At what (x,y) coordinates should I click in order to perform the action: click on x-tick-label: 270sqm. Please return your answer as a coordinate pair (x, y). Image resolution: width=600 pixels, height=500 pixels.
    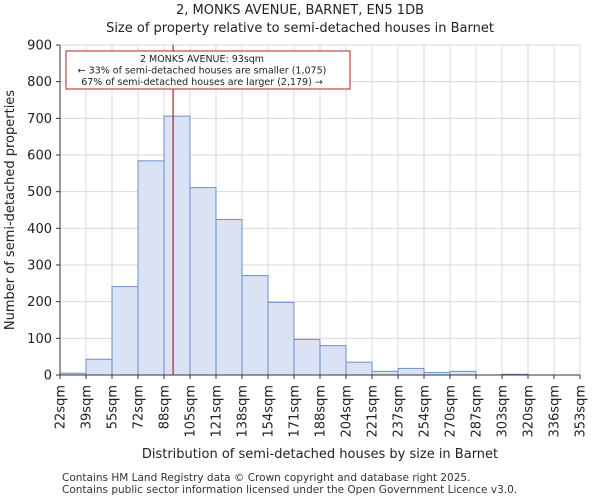
    Looking at the image, I should click on (451, 411).